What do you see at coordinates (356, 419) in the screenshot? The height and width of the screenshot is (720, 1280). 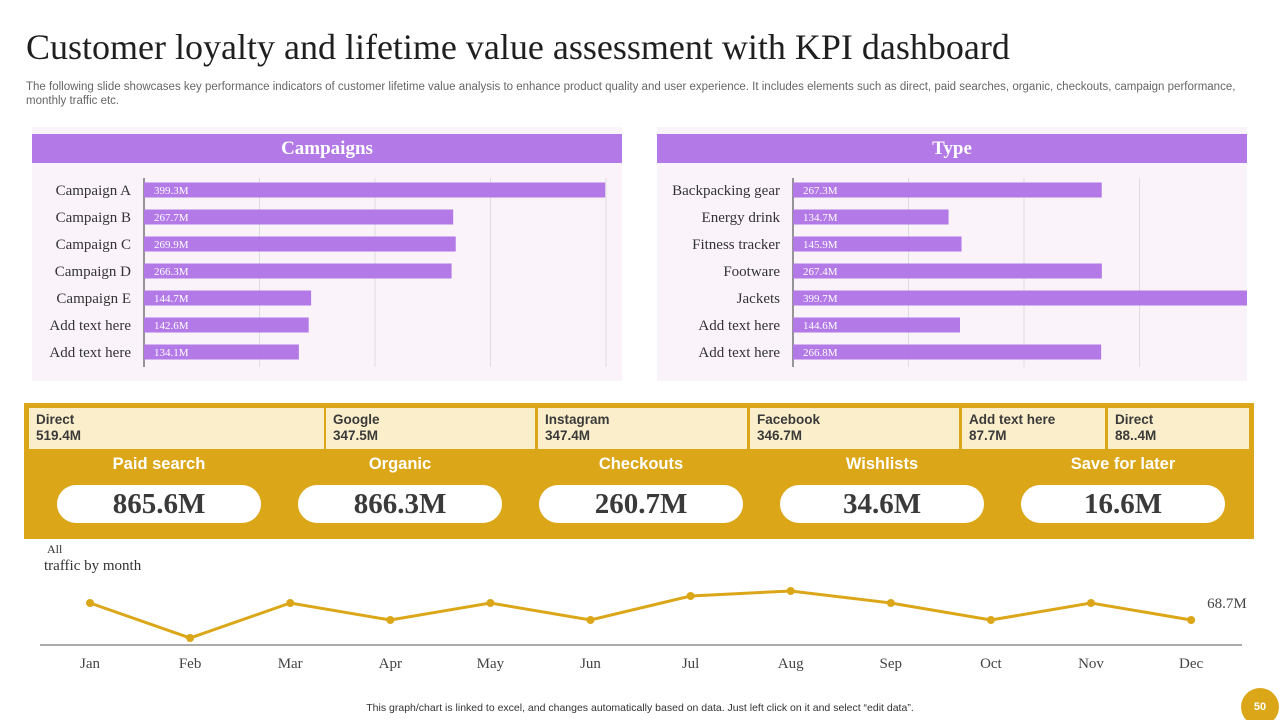 I see `source-name: Google` at bounding box center [356, 419].